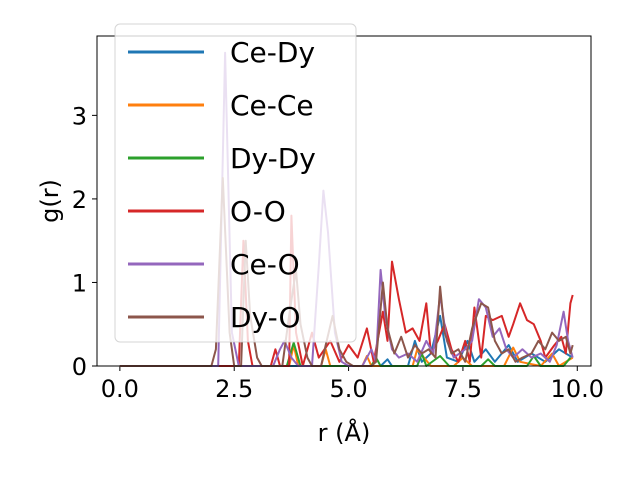 This screenshot has width=640, height=480. Describe the element at coordinates (344, 432) in the screenshot. I see `x-axis-label: r (Å)` at that location.